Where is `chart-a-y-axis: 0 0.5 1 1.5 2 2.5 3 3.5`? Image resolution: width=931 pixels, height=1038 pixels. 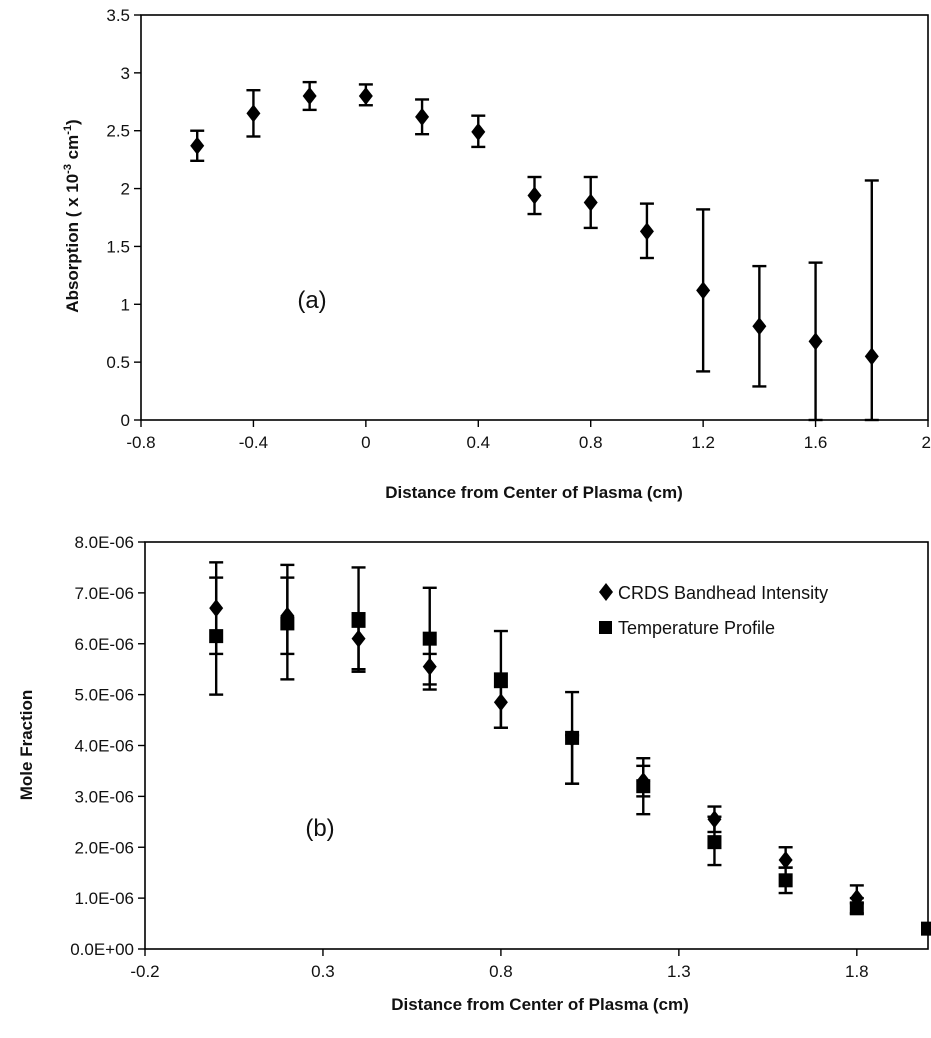
chart-a-y-axis: 0 0.5 1 1.5 2 2.5 3 3.5 is located at coordinates (123, 218).